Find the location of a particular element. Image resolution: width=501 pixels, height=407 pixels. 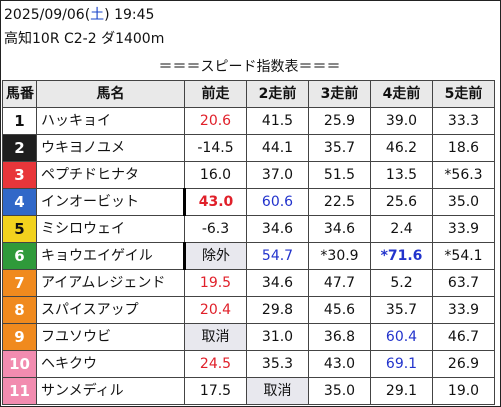

table-row: 6 キョウエイゲイル 除外 54.7 *30.9 *71.6 *54.1 is located at coordinates (248, 256).